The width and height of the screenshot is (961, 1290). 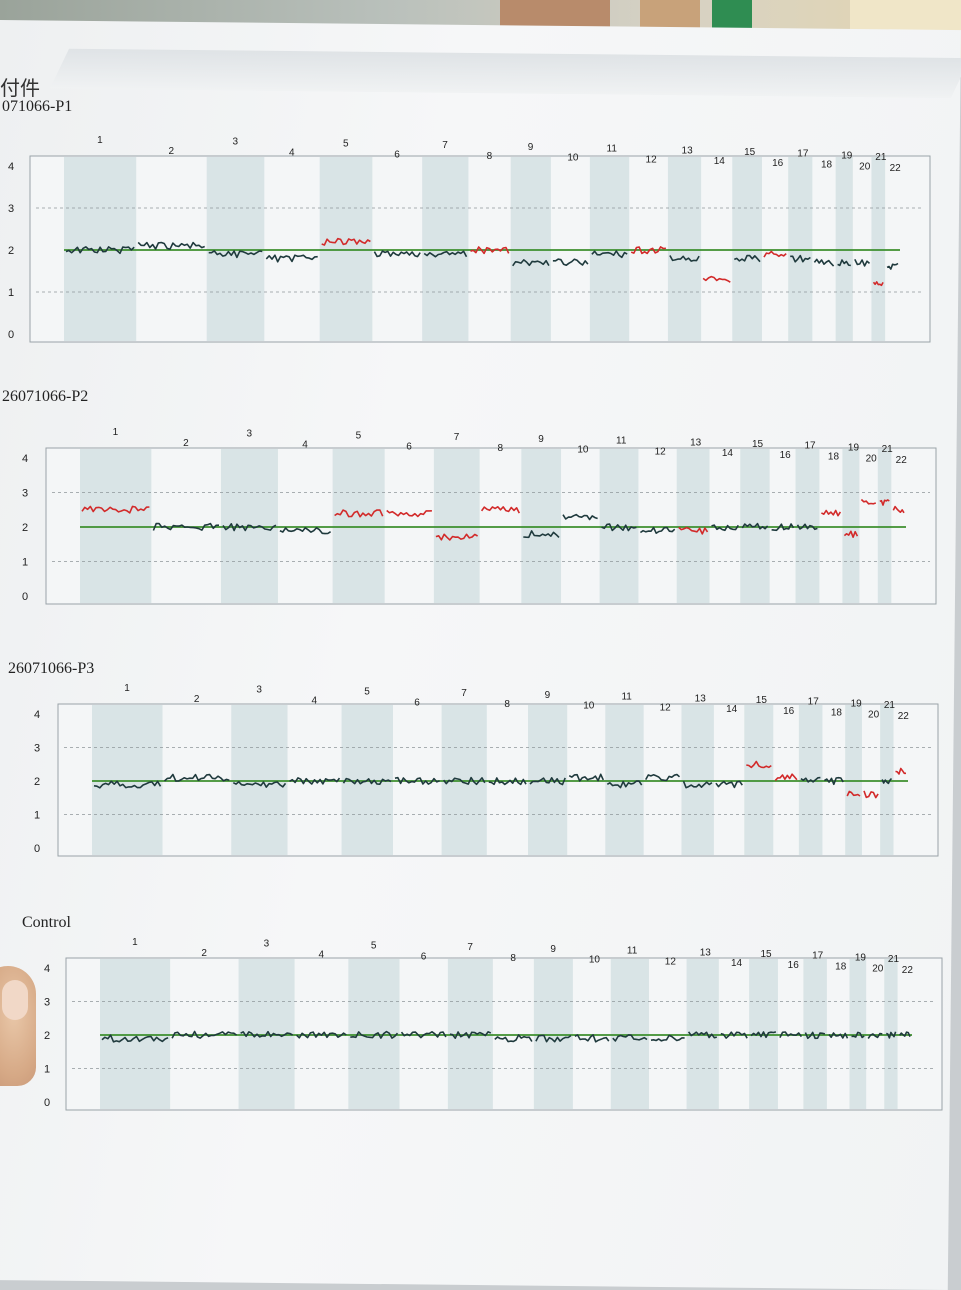 I want to click on chart-title: 26071066-P3, so click(x=51, y=668).